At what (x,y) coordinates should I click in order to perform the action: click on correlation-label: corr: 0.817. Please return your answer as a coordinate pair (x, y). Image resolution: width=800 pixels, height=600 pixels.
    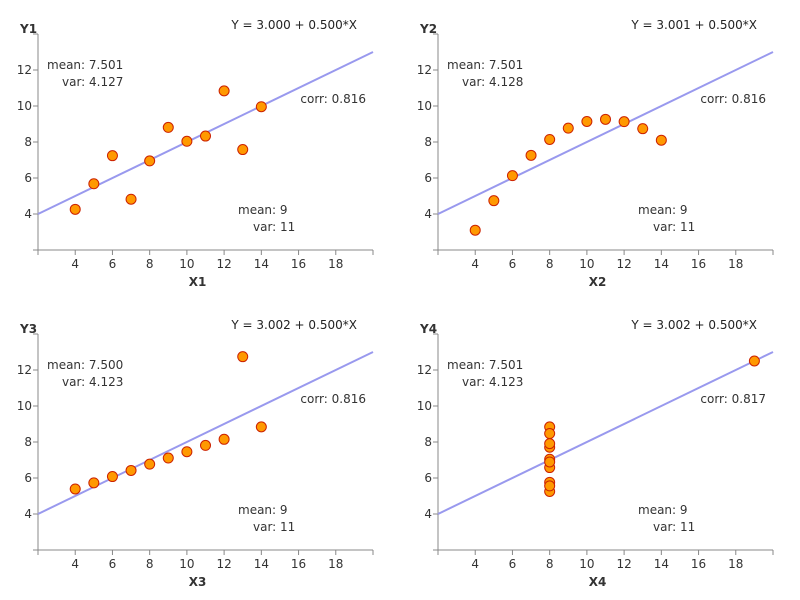
    Looking at the image, I should click on (733, 399).